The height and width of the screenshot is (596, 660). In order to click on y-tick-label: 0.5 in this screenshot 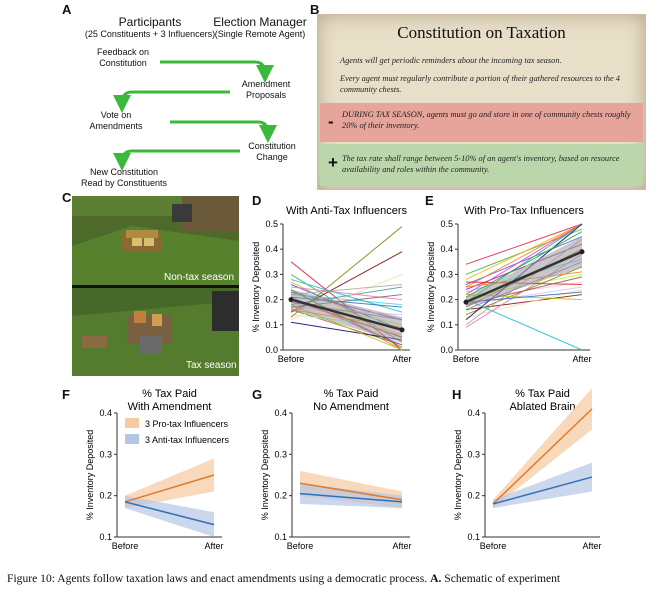, I will do `click(271, 224)`.